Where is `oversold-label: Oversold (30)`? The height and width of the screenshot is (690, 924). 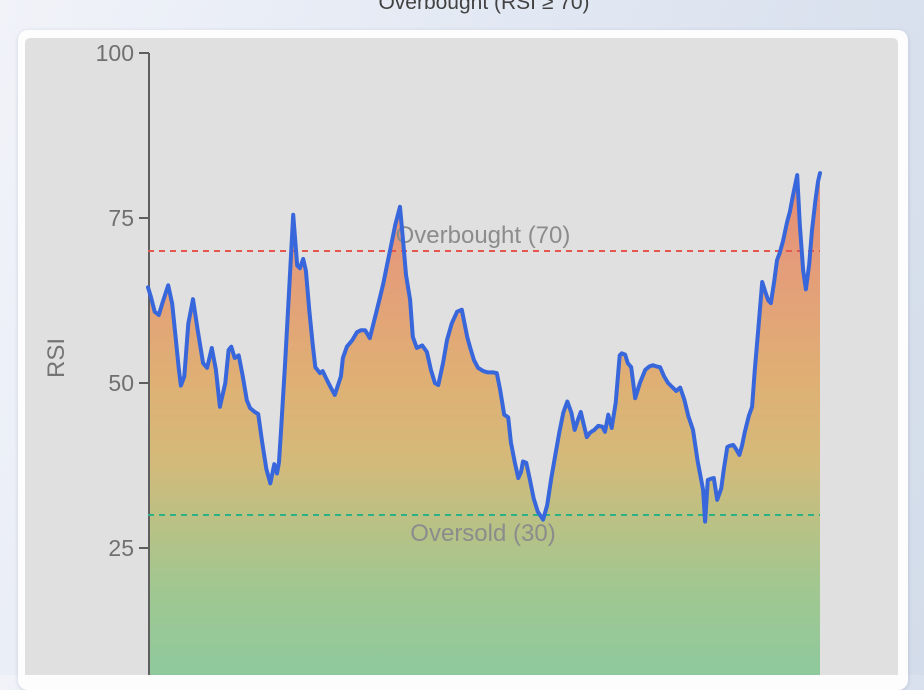
oversold-label: Oversold (30) is located at coordinates (482, 533).